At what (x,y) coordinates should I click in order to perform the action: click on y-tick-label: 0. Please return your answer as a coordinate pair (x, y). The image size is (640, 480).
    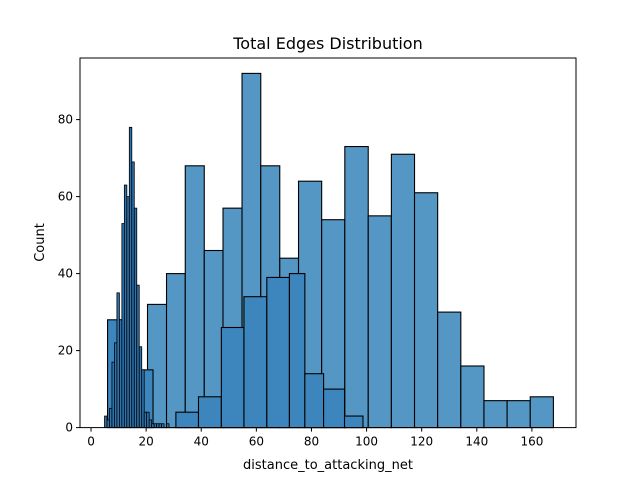
    Looking at the image, I should click on (69, 428).